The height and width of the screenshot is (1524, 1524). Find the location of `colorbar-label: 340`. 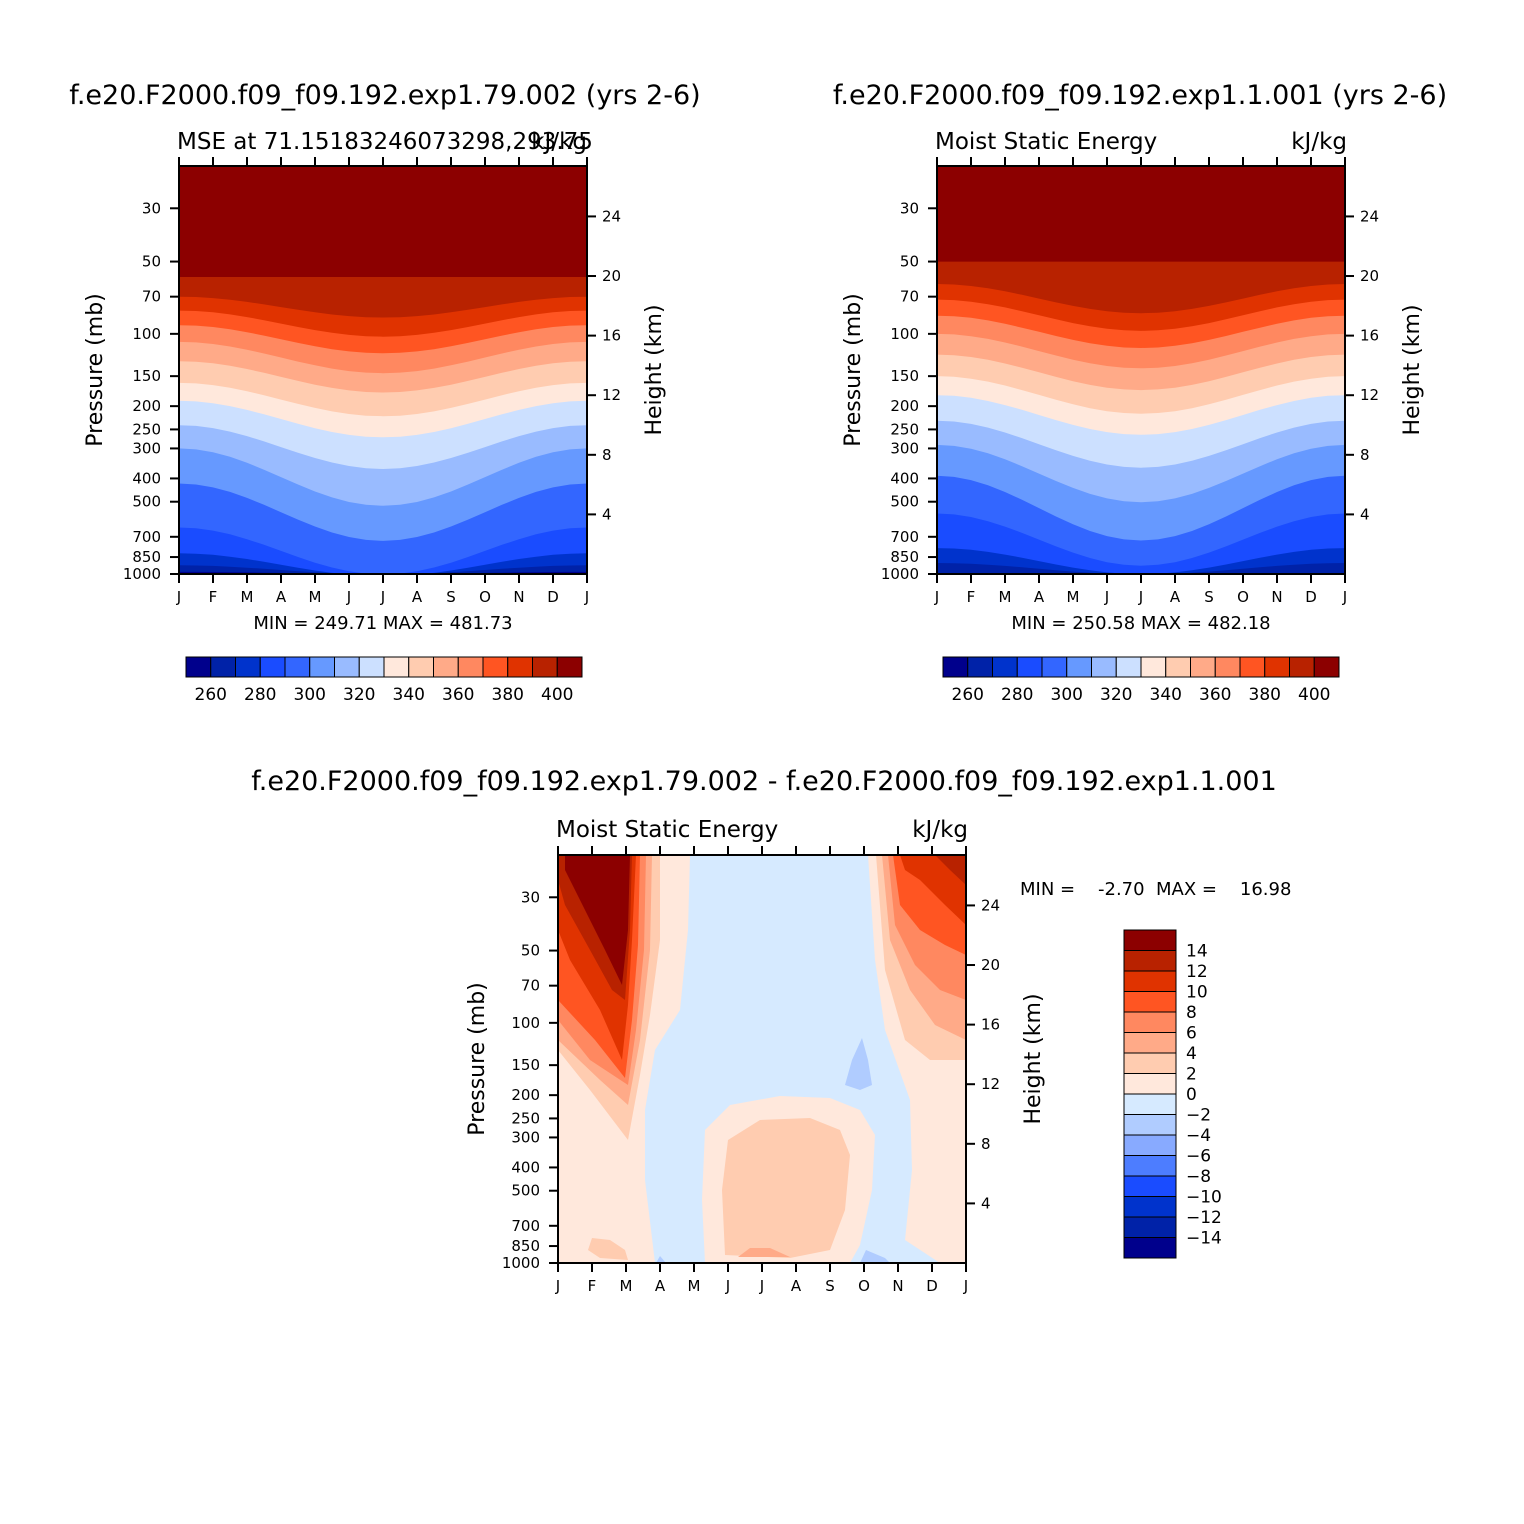

colorbar-label: 340 is located at coordinates (1166, 695).